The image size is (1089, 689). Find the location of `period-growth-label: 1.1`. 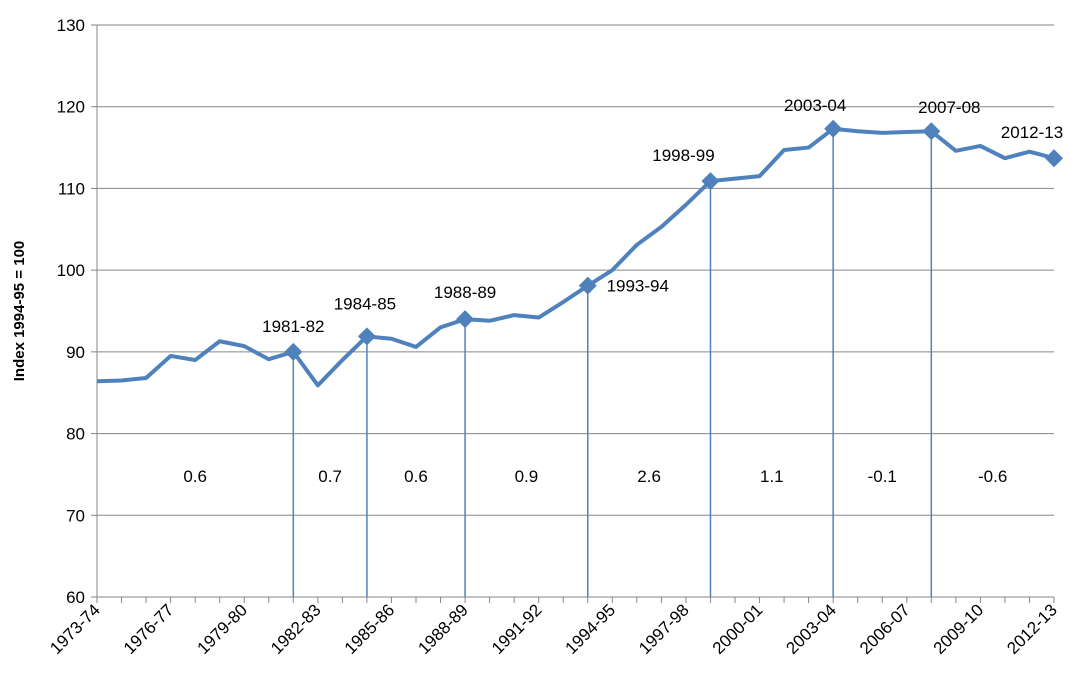

period-growth-label: 1.1 is located at coordinates (772, 476).